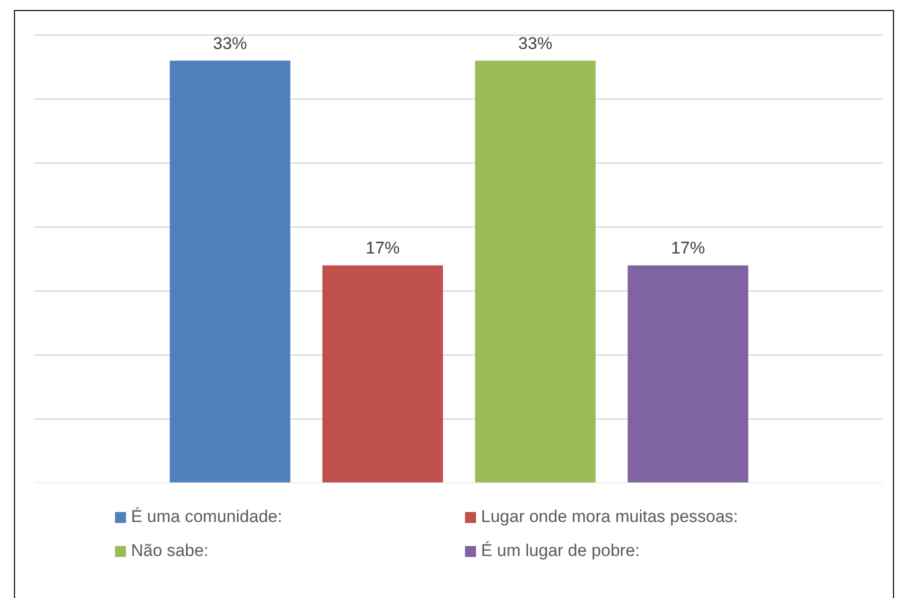 The image size is (898, 598). Describe the element at coordinates (169, 551) in the screenshot. I see `legend-label: Não sabe:` at that location.